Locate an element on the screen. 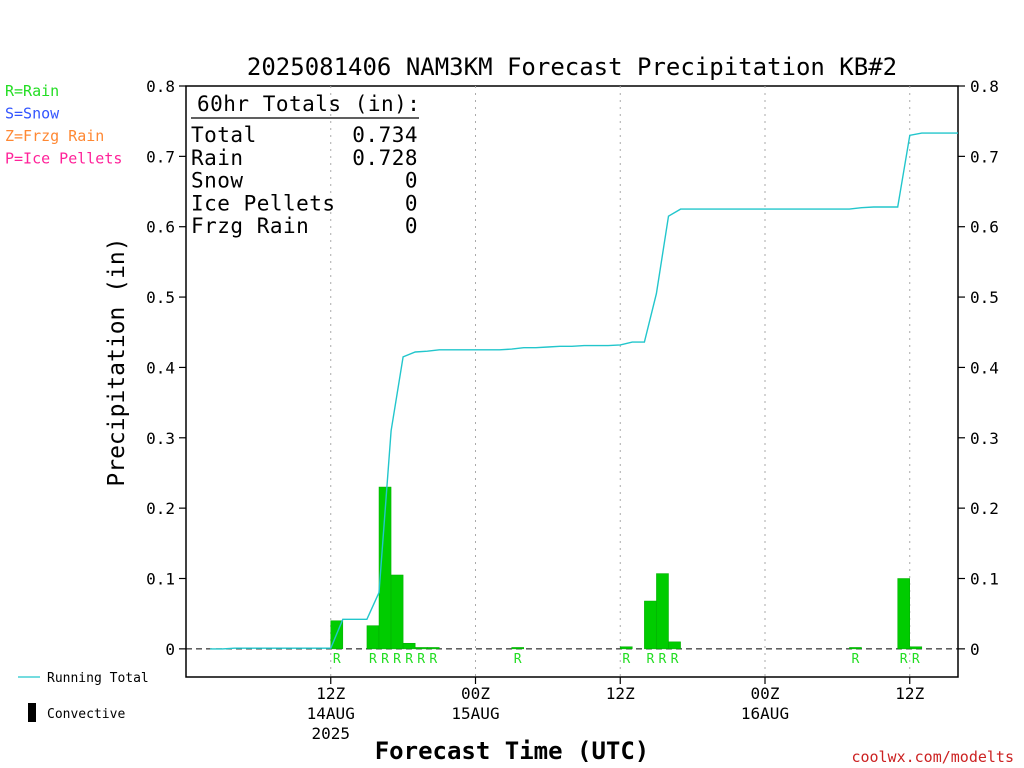 This screenshot has height=768, width=1024. y-tick-label-left-5: 0.5 is located at coordinates (160, 297).